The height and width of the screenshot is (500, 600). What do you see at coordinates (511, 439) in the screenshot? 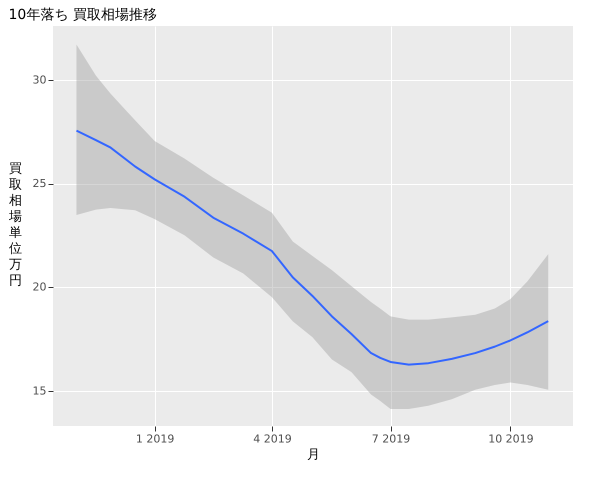
I see `x-tick-label: 10 2019` at bounding box center [511, 439].